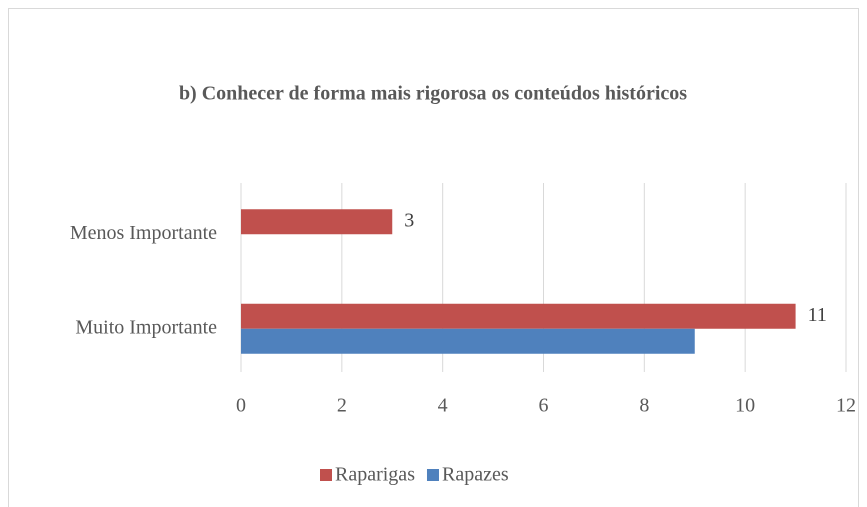 Image resolution: width=867 pixels, height=507 pixels. Describe the element at coordinates (443, 406) in the screenshot. I see `x-tick-label: 4` at that location.